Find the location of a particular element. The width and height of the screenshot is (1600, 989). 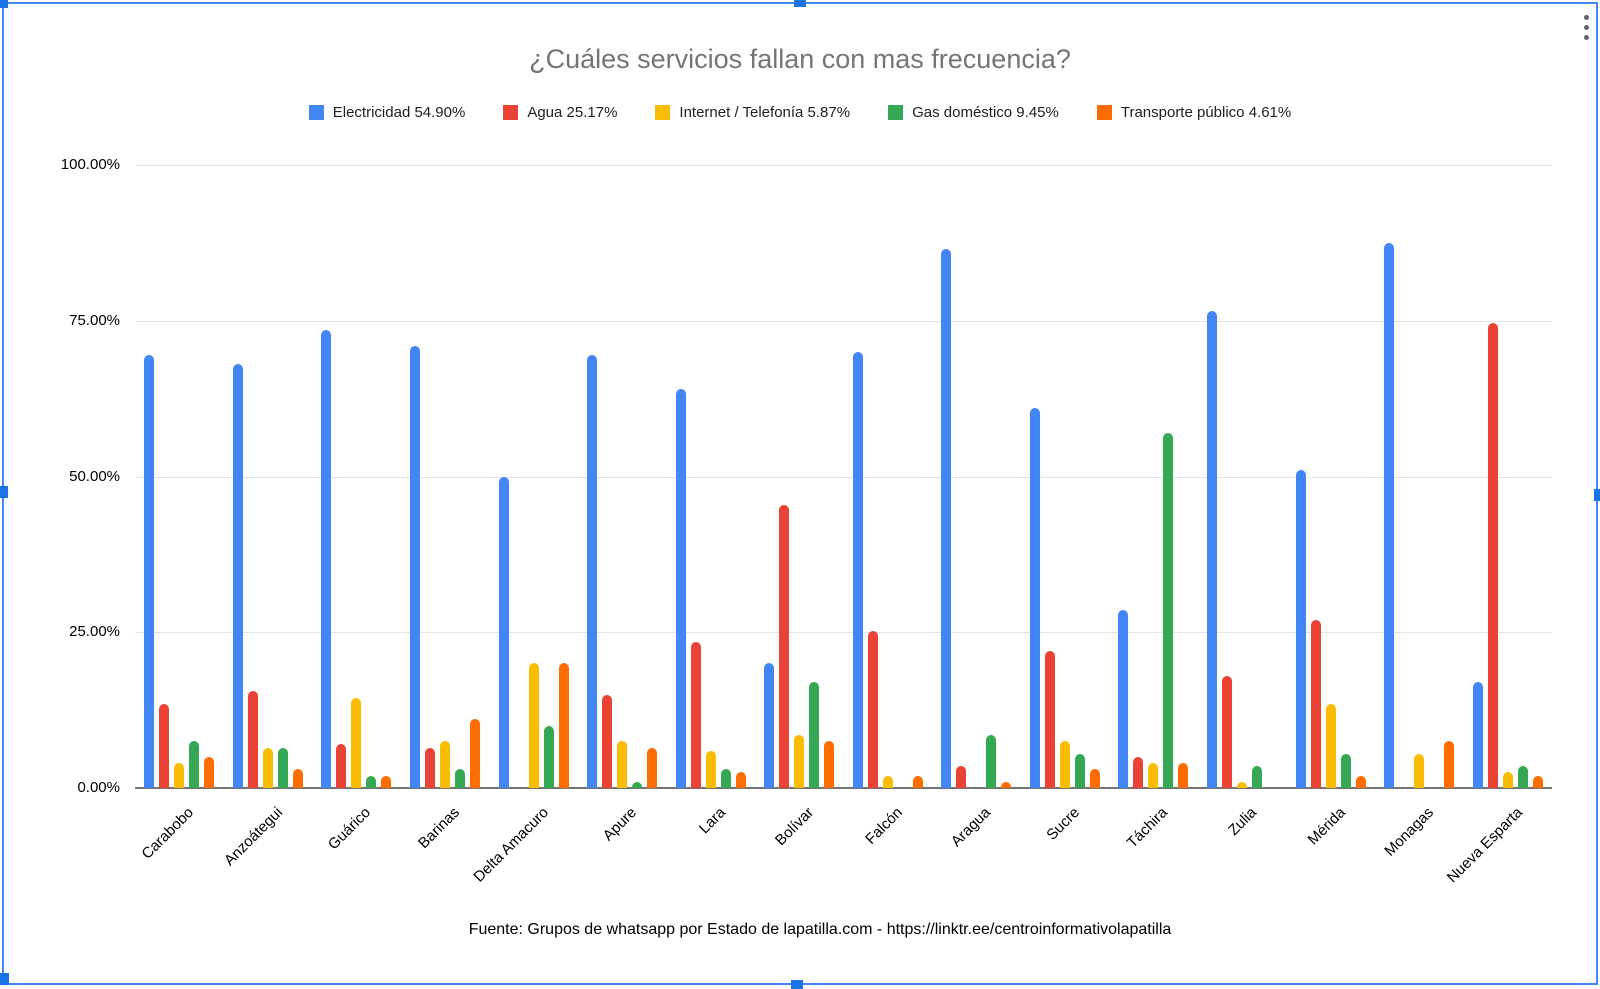

selection-handle-bottom-center is located at coordinates (797, 984).